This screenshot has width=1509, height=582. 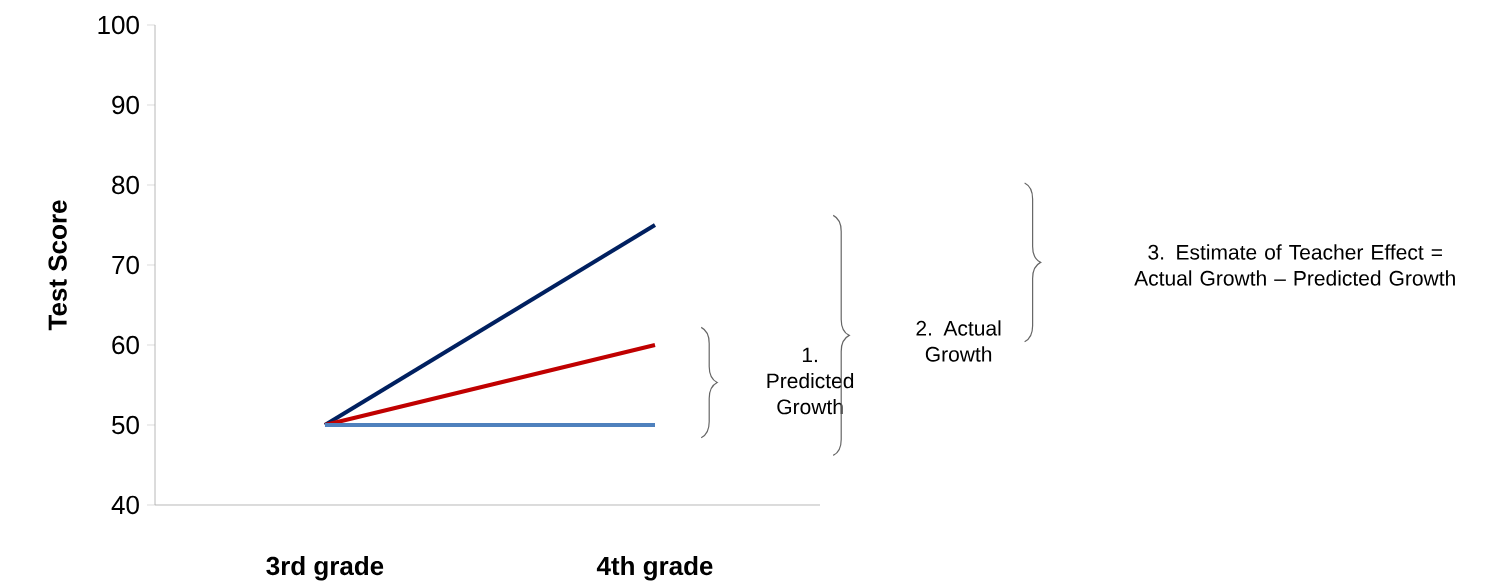 I want to click on y-tick-label: 60, so click(x=125, y=345).